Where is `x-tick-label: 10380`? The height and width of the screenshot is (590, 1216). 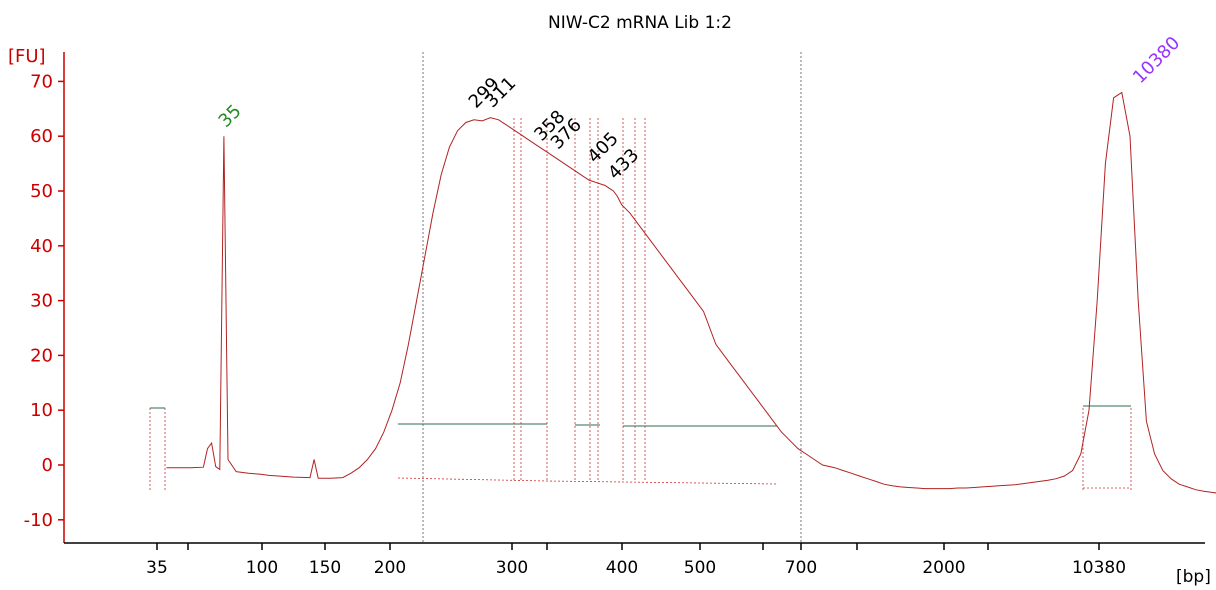
x-tick-label: 10380 is located at coordinates (1099, 568).